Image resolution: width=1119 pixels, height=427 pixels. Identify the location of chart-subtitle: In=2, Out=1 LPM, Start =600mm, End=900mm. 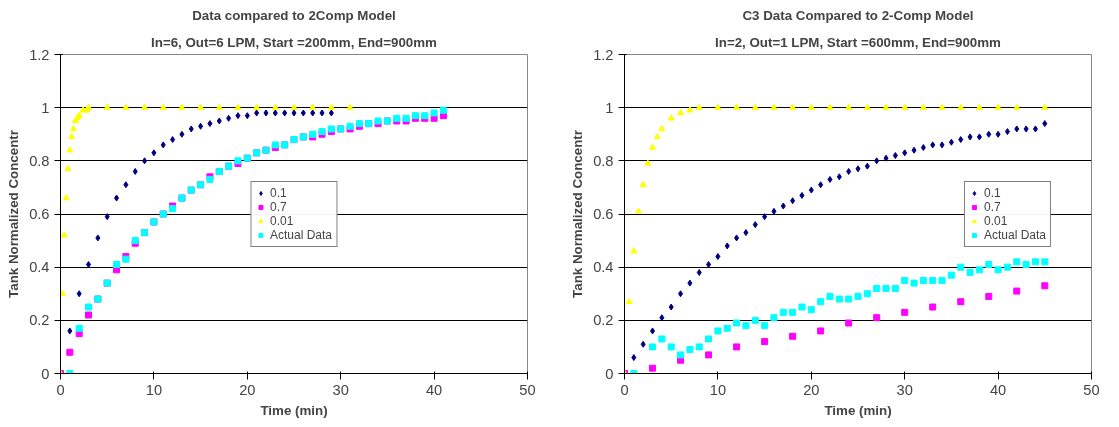
(858, 42).